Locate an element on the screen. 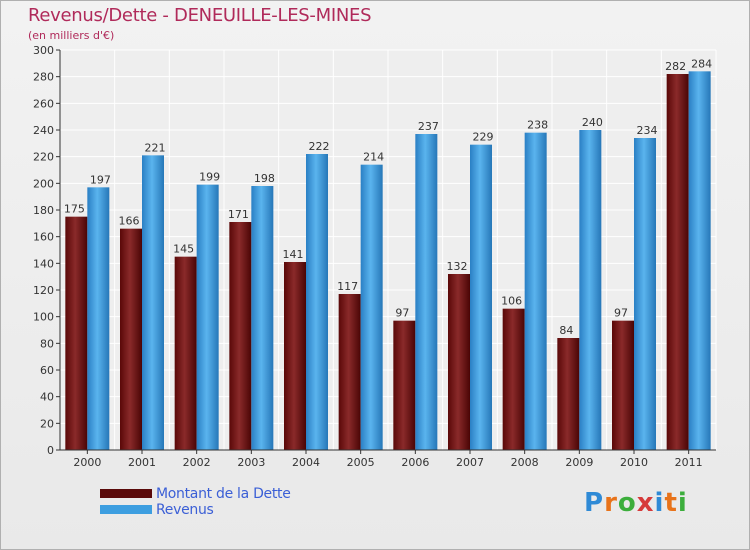 The image size is (750, 550). x-tick-label: 2000 is located at coordinates (87, 462).